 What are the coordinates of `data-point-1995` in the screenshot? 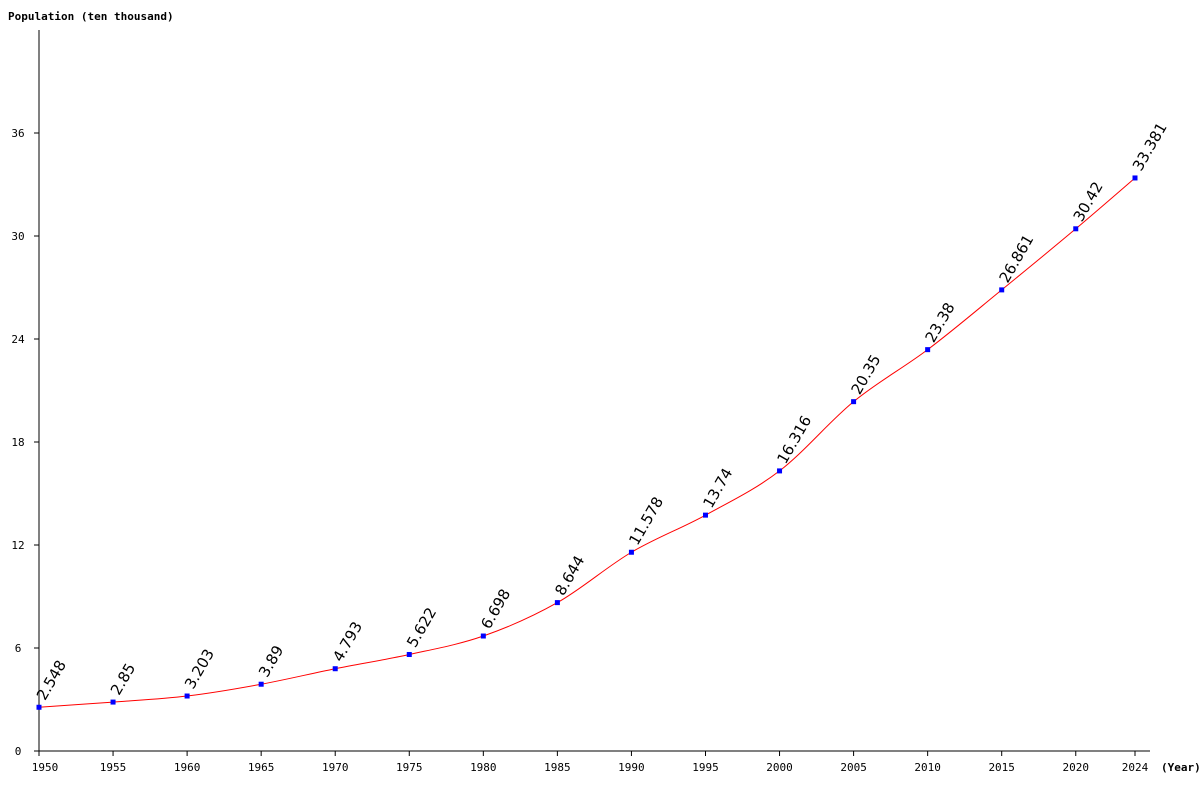 It's located at (705, 515).